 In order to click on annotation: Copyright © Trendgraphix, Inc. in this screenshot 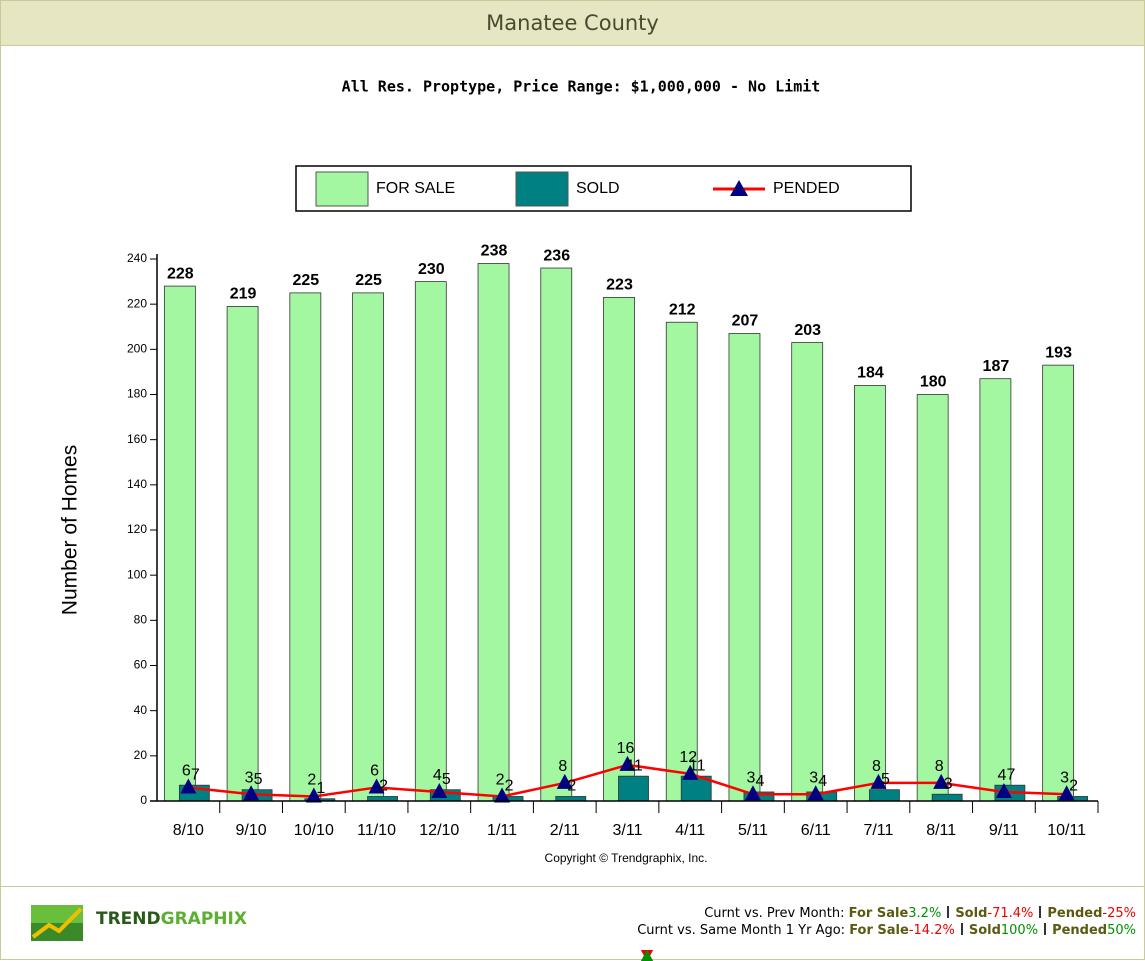, I will do `click(626, 858)`.